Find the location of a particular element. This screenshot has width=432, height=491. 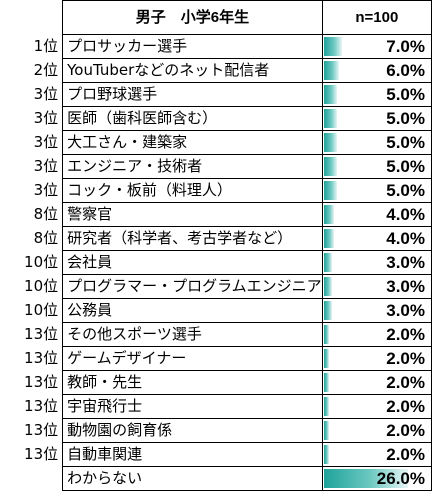

table-row: 3位 大工さん・建築家 5.0% is located at coordinates (216, 142).